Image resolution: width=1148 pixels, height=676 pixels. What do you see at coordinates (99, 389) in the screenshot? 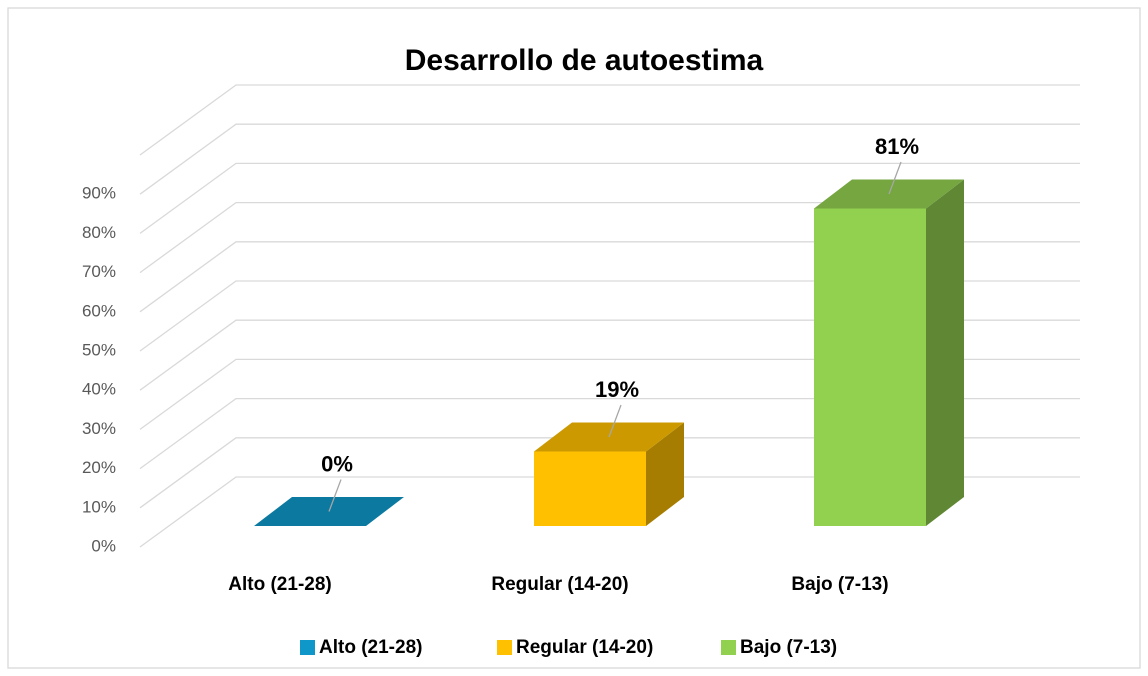
I see `y-tick-label: 40%` at bounding box center [99, 389].